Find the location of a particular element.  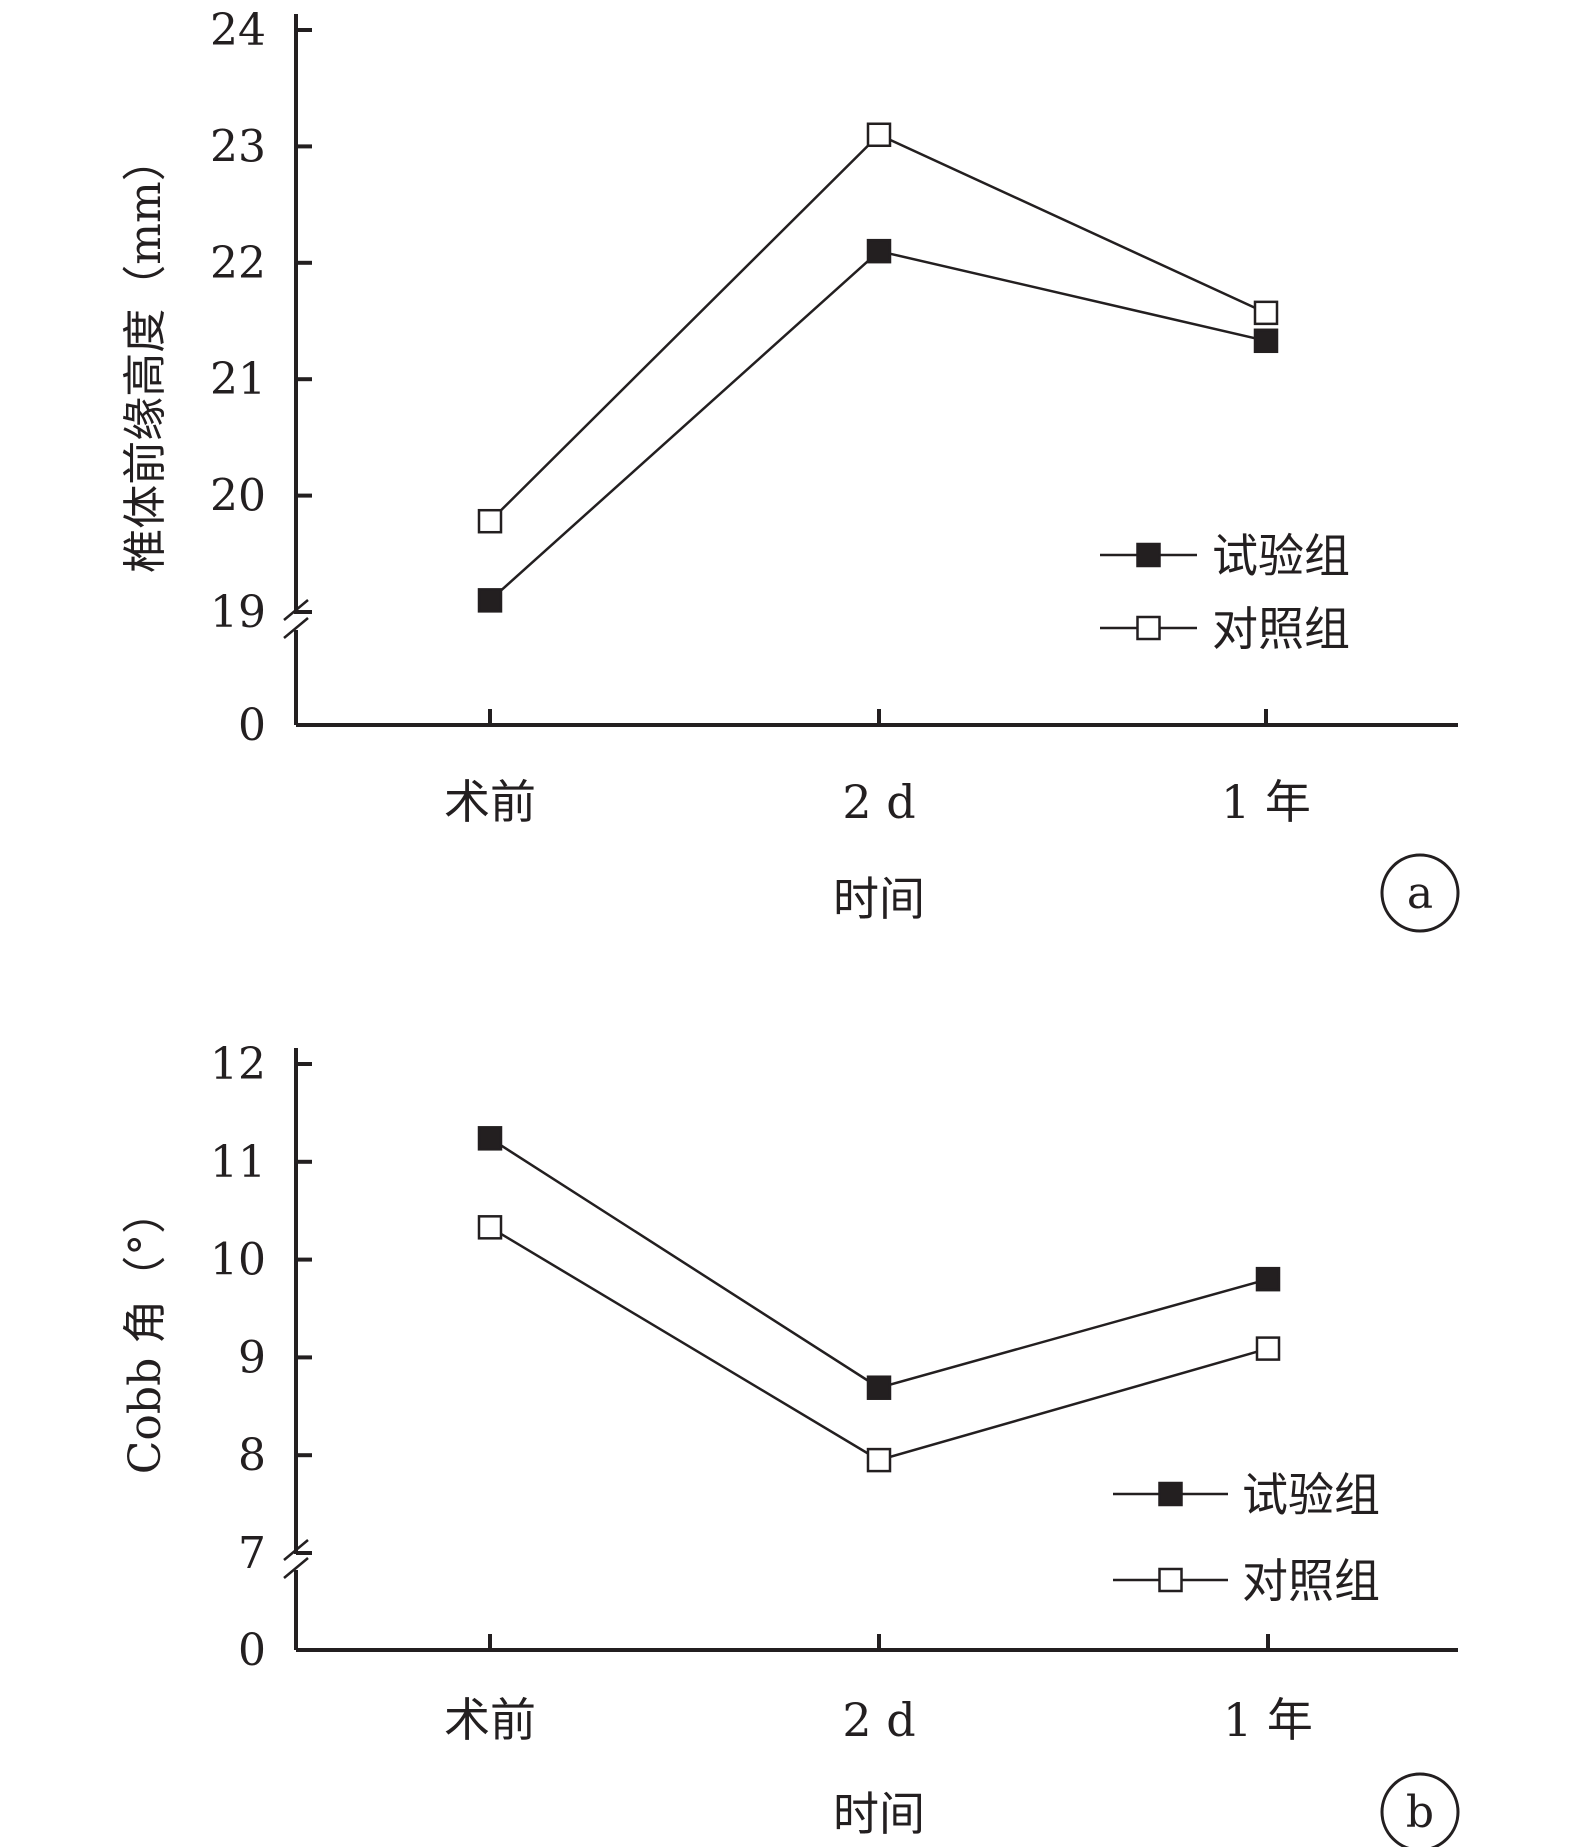

y-tick-label: 19 is located at coordinates (238, 612).